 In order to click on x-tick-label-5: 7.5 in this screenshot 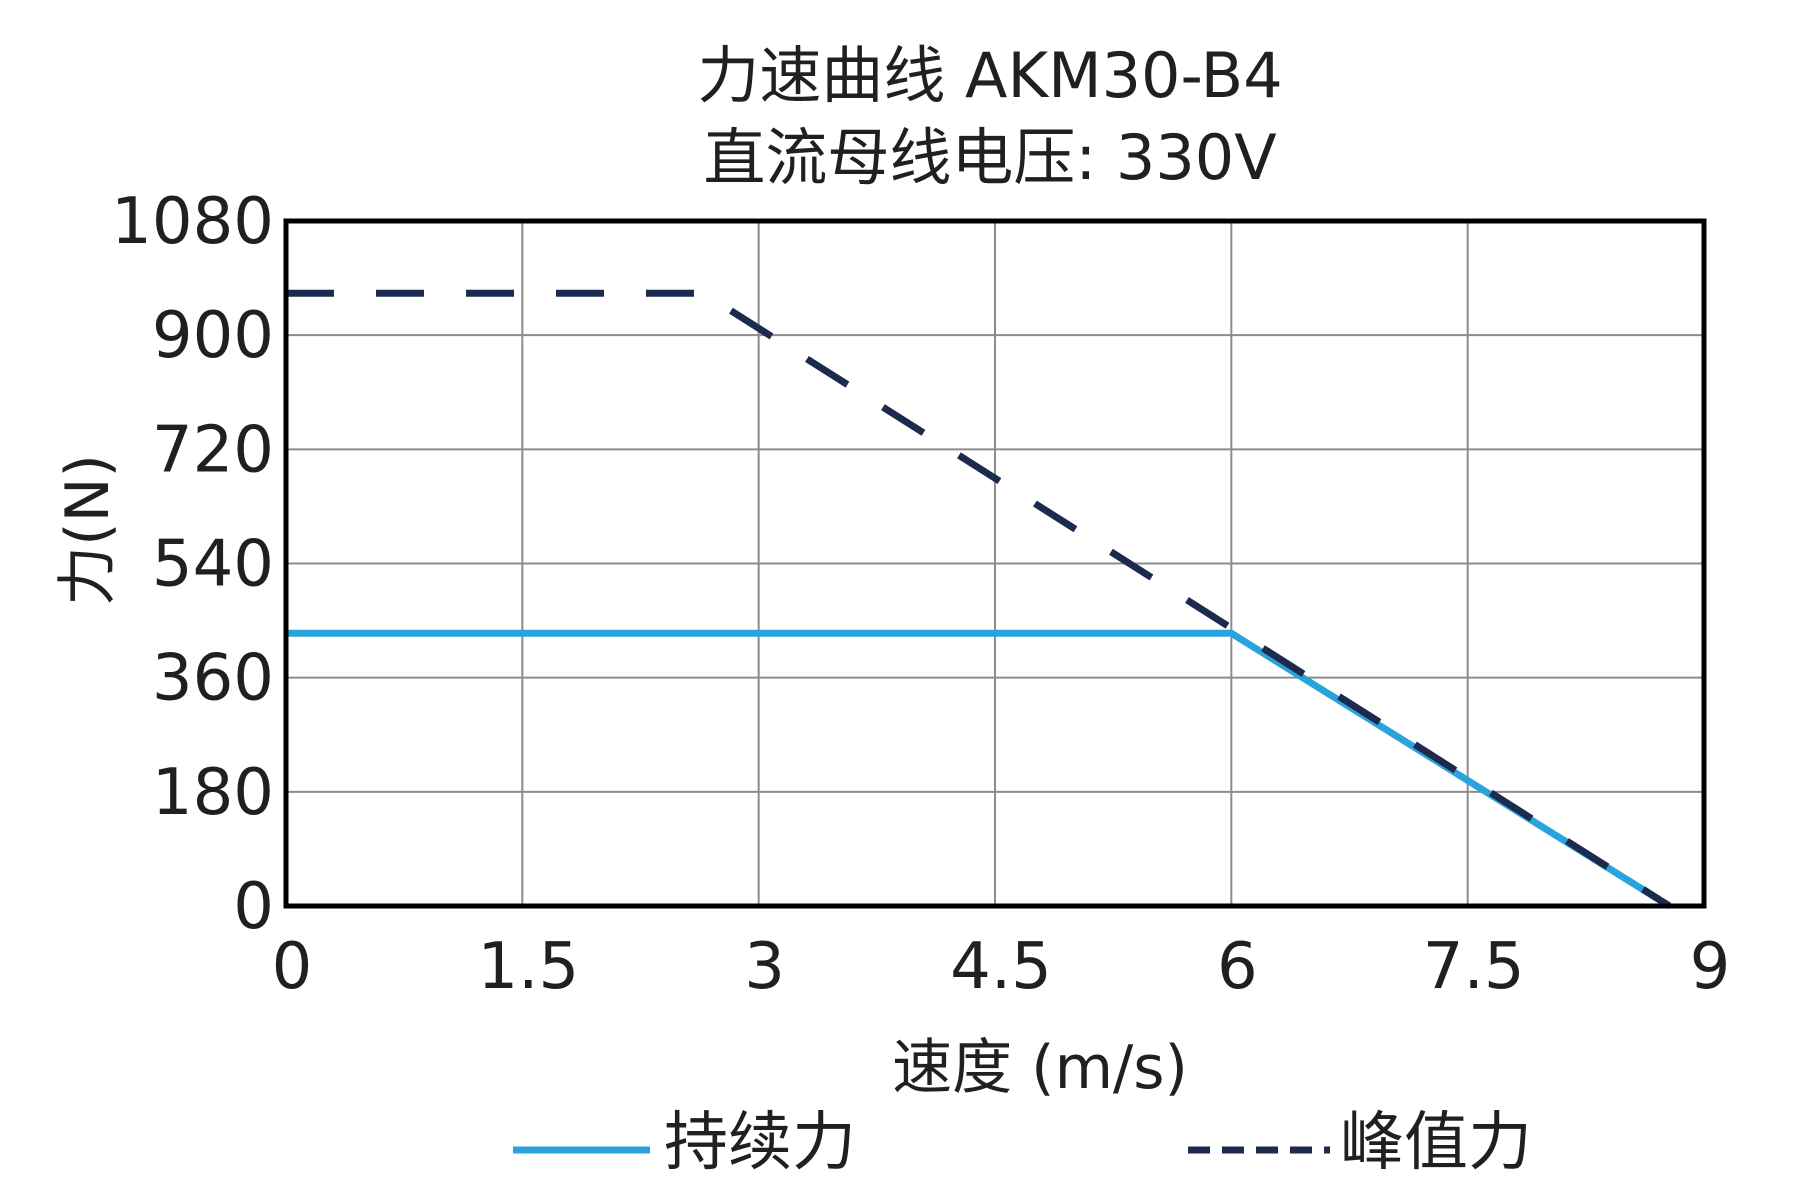, I will do `click(1474, 967)`.